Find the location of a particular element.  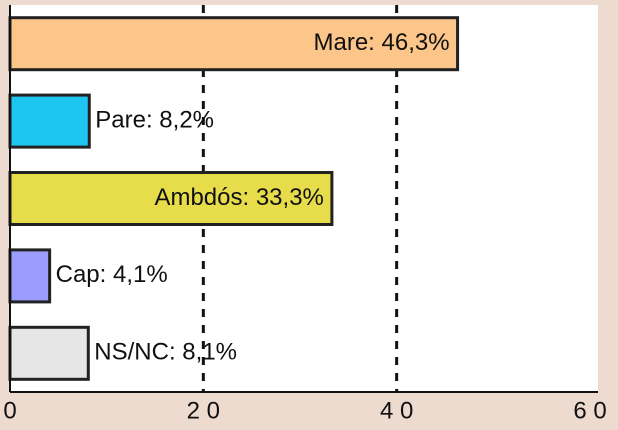

data-label: NS/NC: 8,1% is located at coordinates (165, 352).